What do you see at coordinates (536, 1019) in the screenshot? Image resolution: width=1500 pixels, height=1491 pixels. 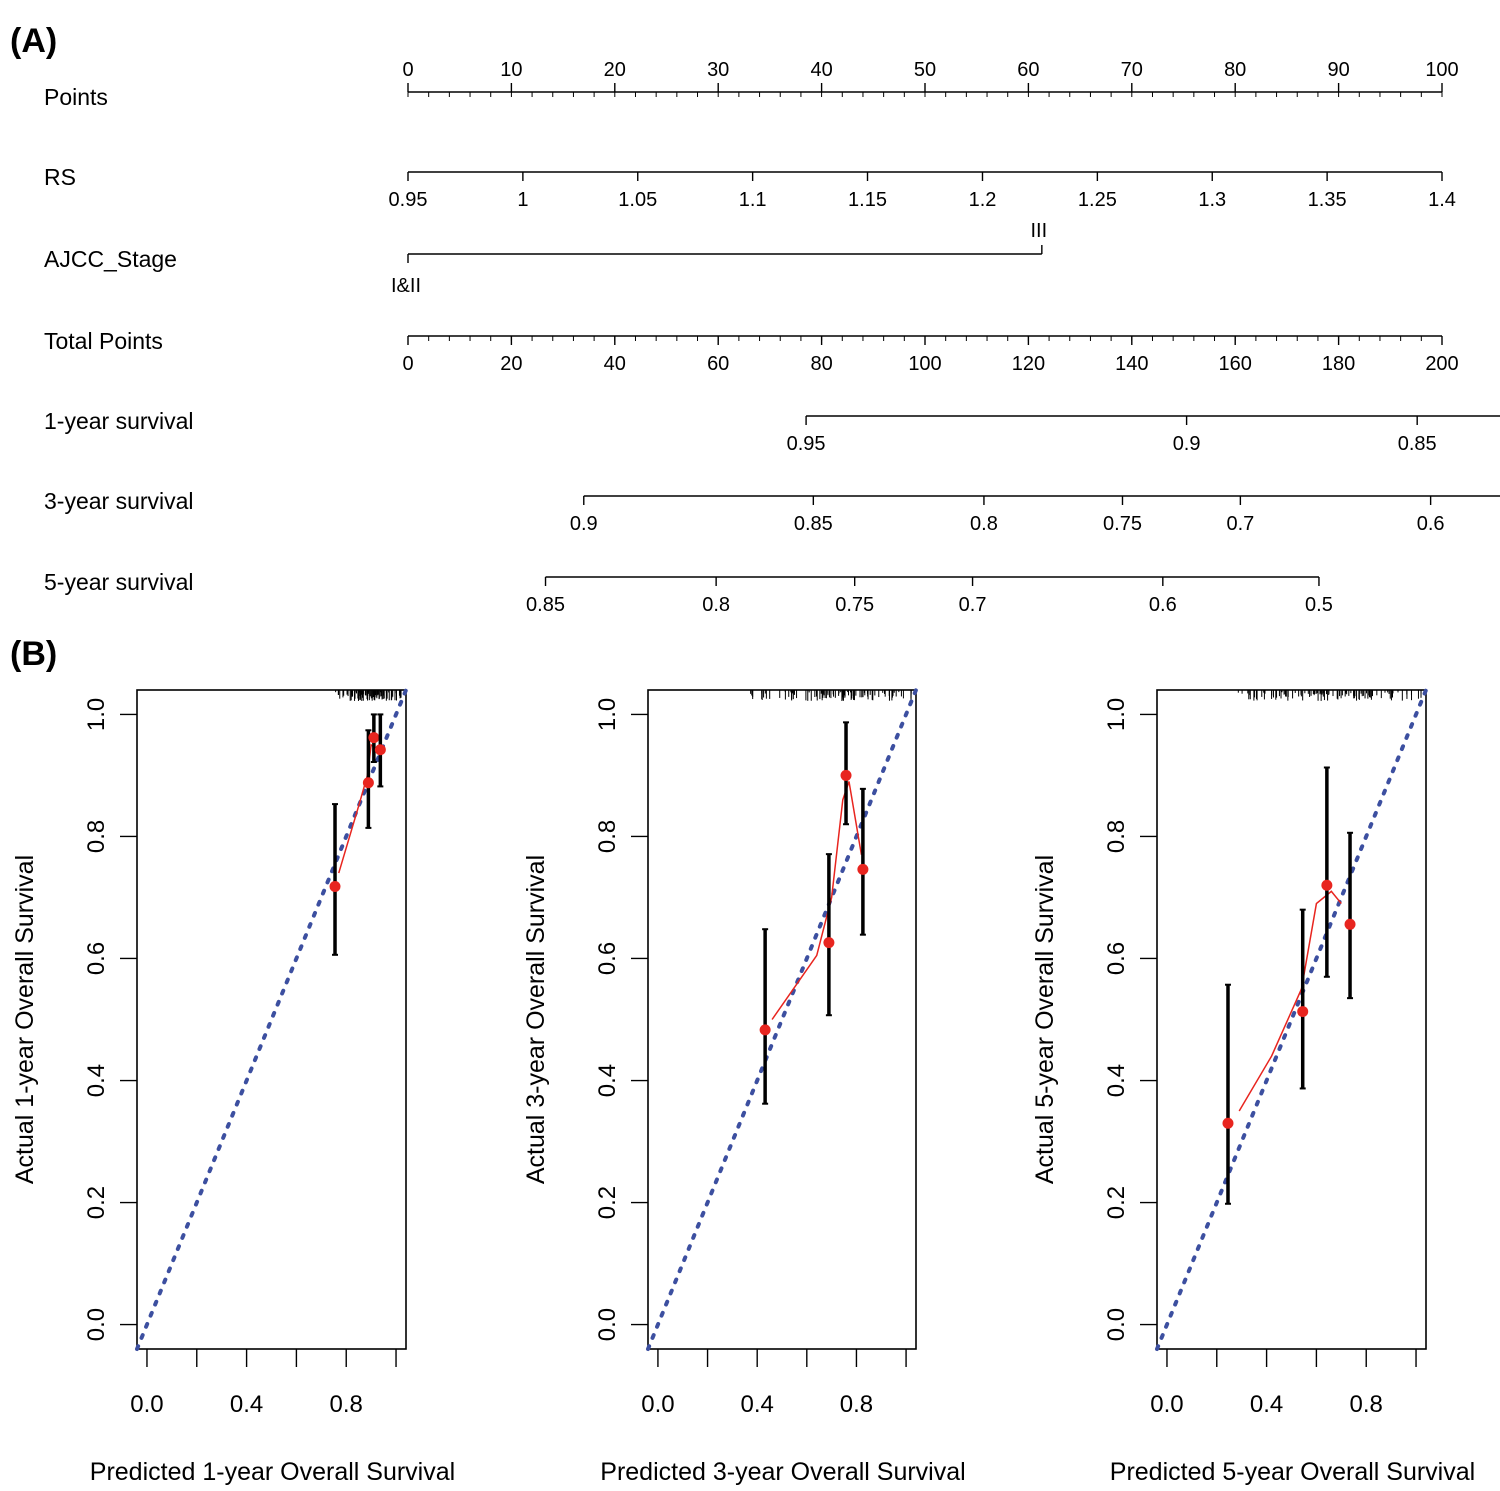 I see `y-axis-title: Actual 3-year Overall Survival` at bounding box center [536, 1019].